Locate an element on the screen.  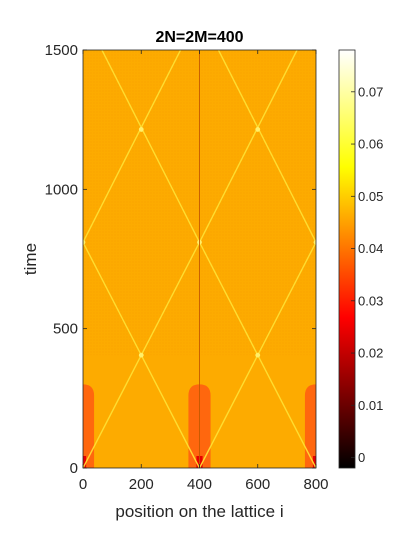
y-tick-label: 500 is located at coordinates (65, 329).